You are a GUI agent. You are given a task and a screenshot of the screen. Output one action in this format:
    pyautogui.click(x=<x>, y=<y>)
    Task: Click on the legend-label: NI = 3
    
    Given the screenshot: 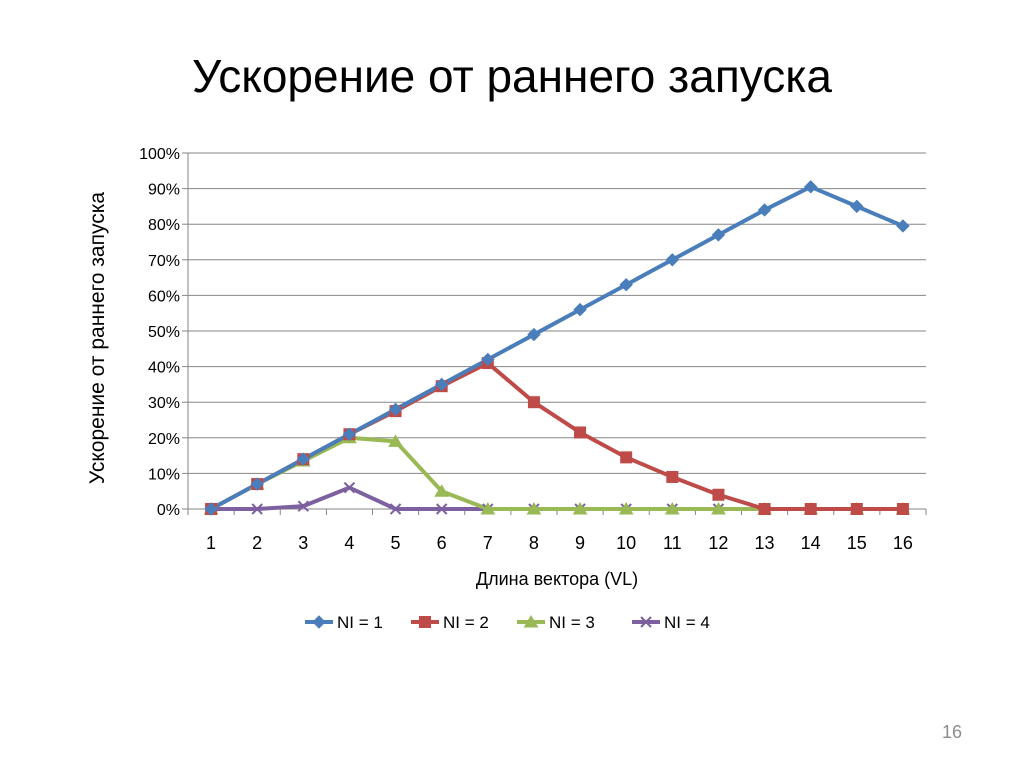 What is the action you would take?
    pyautogui.click(x=572, y=622)
    